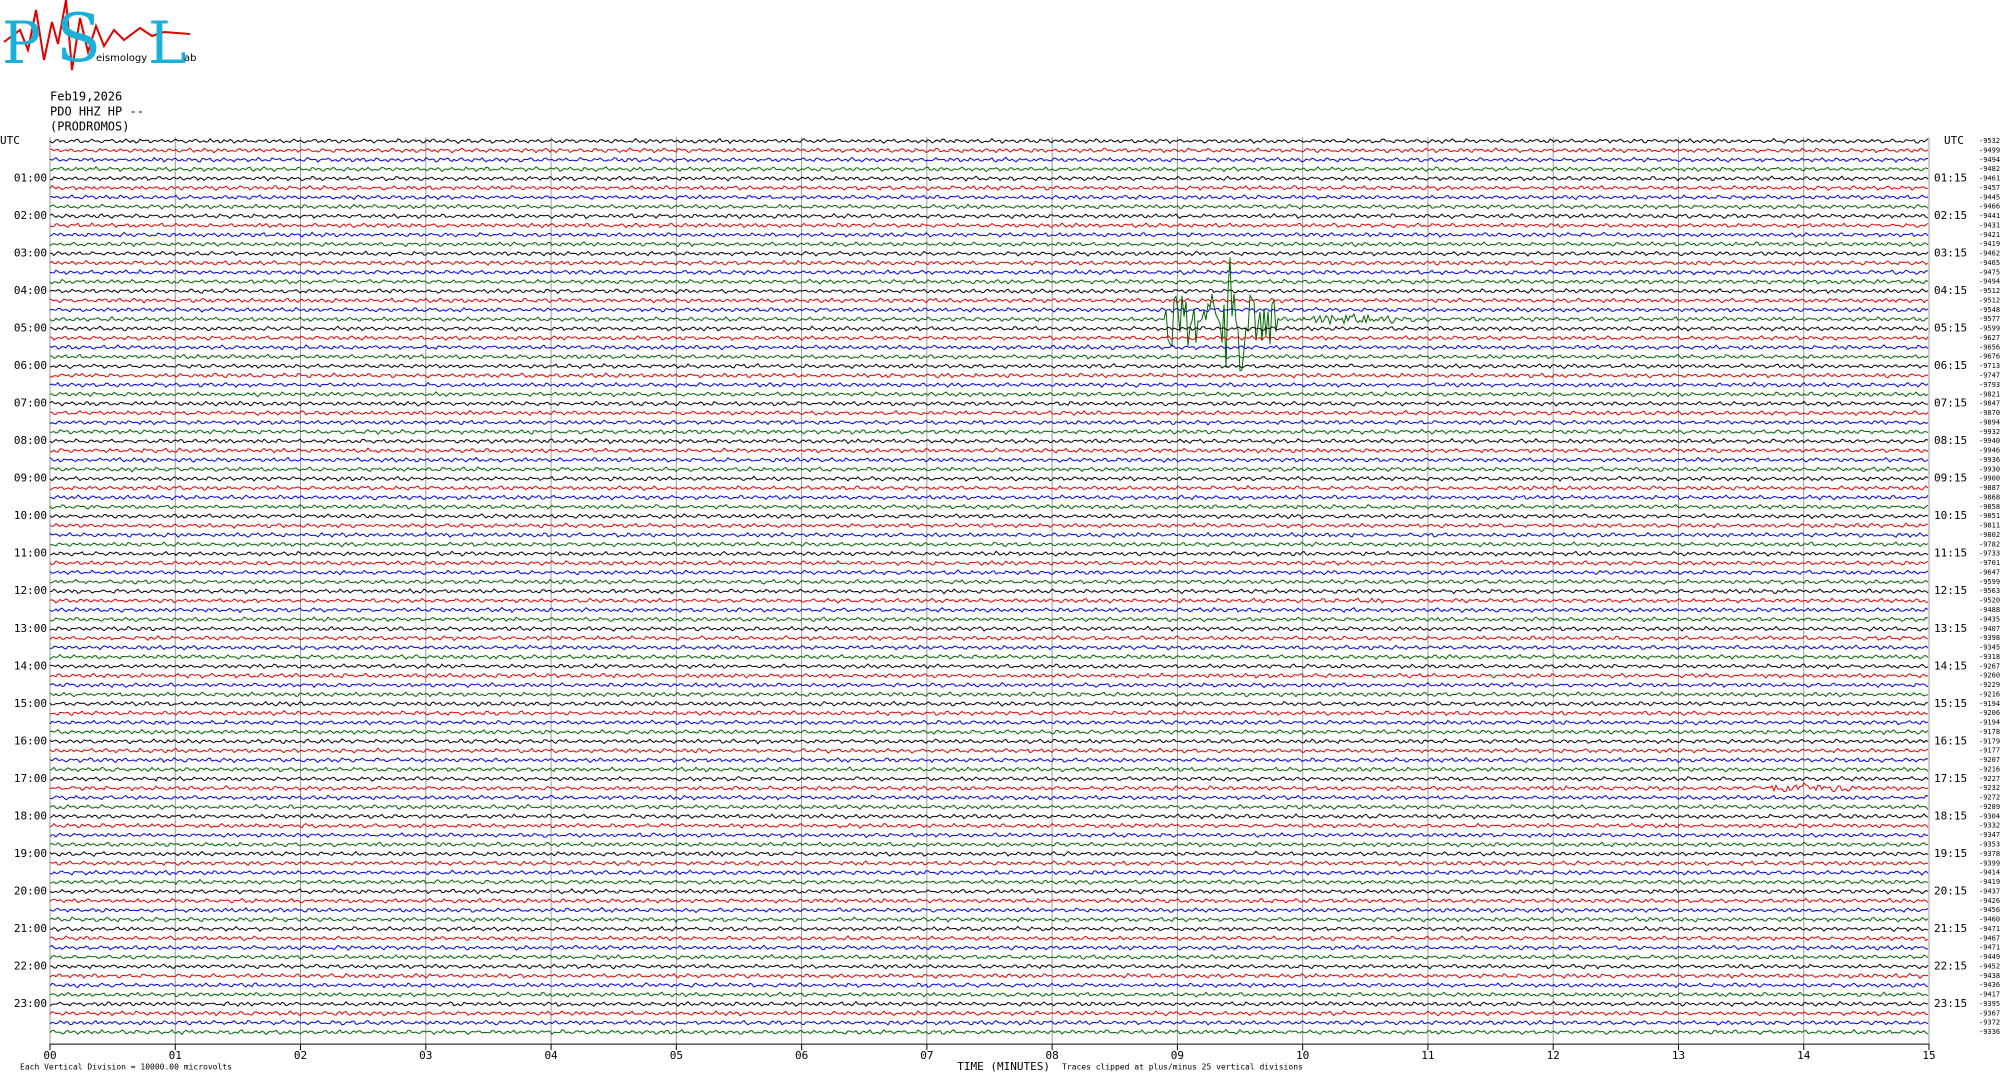 Image resolution: width=2010 pixels, height=1080 pixels. I want to click on right-hour-label: 14:15, so click(1950, 665).